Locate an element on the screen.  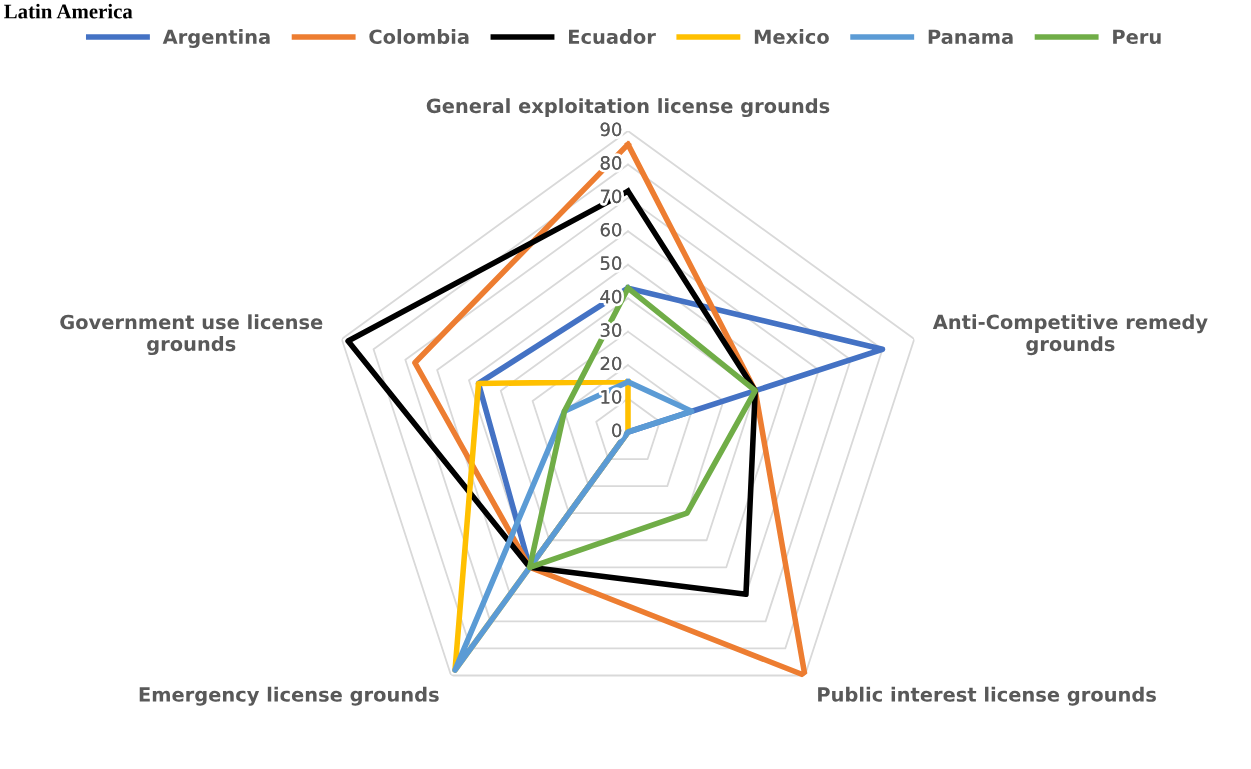
legend-label: Mexico is located at coordinates (791, 37).